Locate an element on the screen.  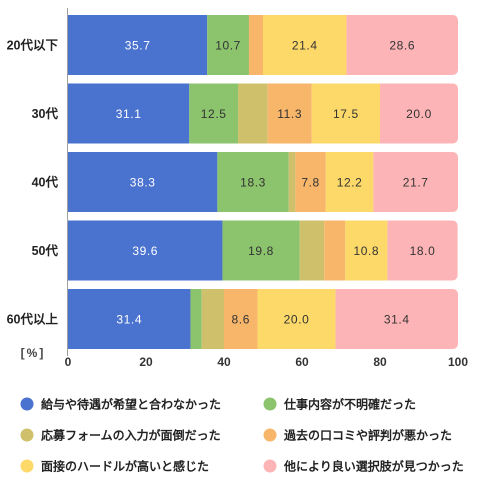
data-label: 38.3 is located at coordinates (143, 183).